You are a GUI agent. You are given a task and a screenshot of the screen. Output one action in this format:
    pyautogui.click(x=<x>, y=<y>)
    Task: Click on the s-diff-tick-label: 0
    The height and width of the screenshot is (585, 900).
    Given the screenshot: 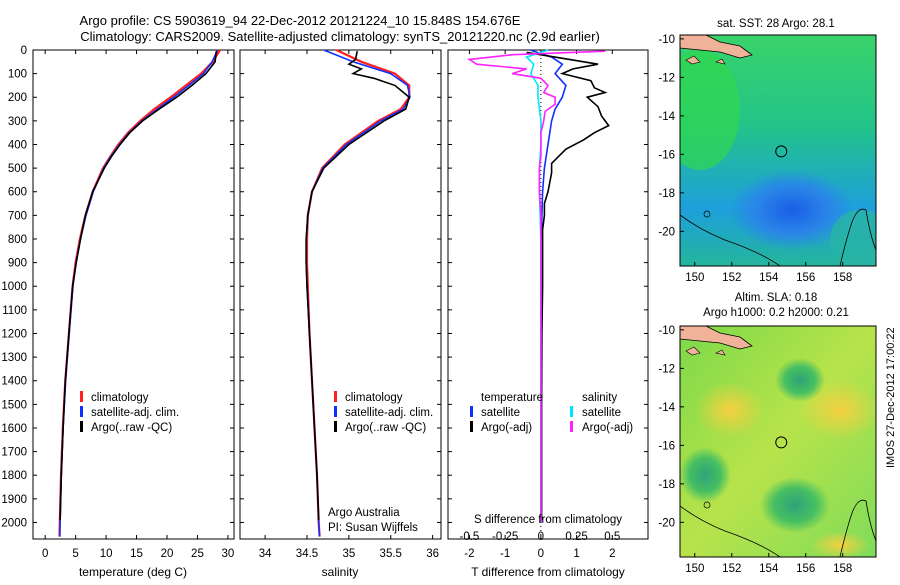 What is the action you would take?
    pyautogui.click(x=541, y=537)
    